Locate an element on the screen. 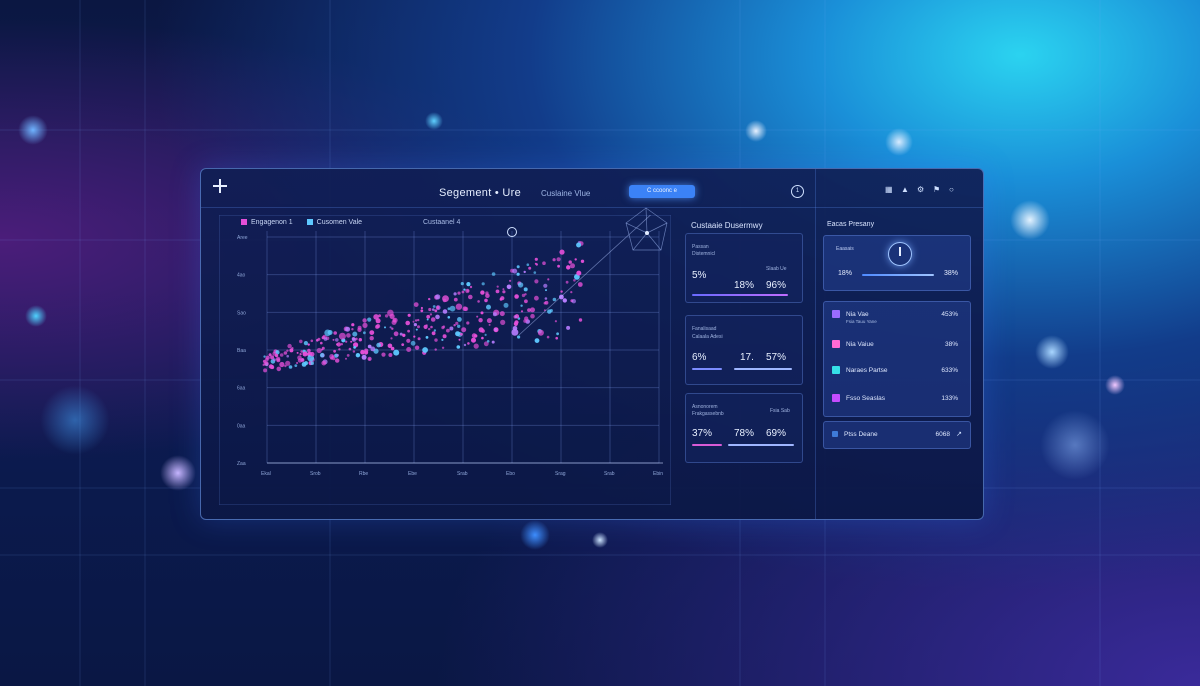  arrow-icon: ↗ is located at coordinates (959, 434).